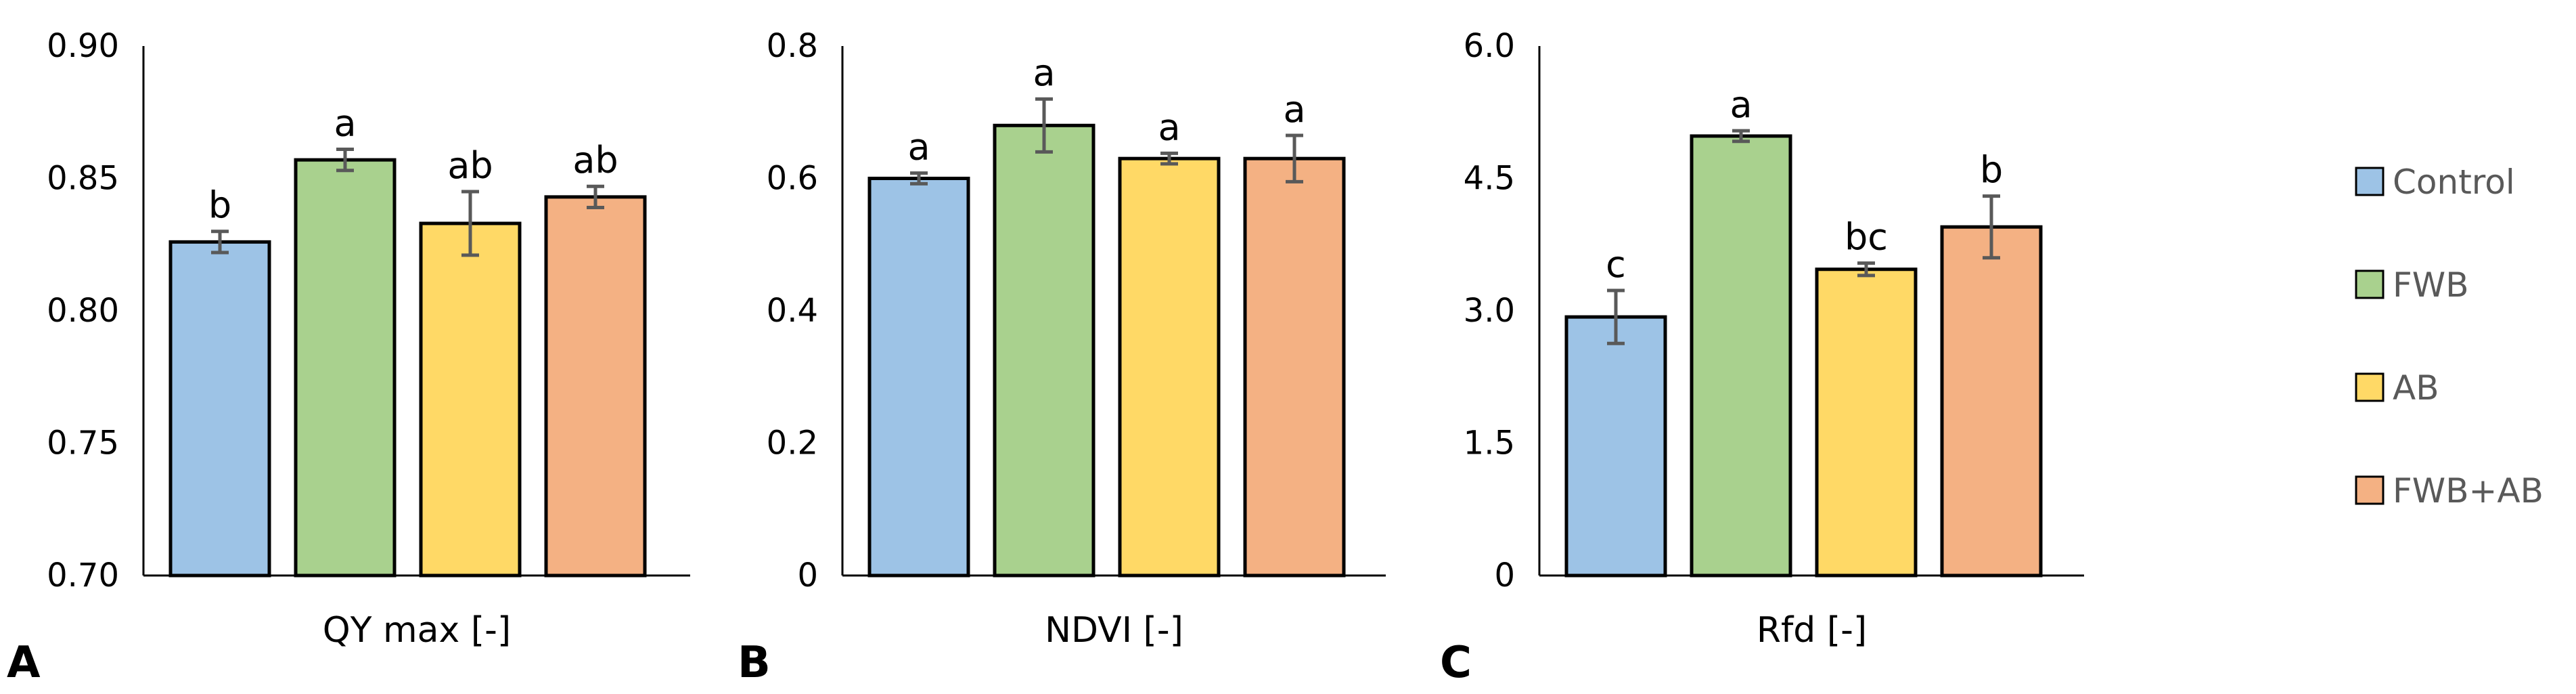 The width and height of the screenshot is (2576, 694). I want to click on panel-a-sig-fwb-ab: ab, so click(595, 160).